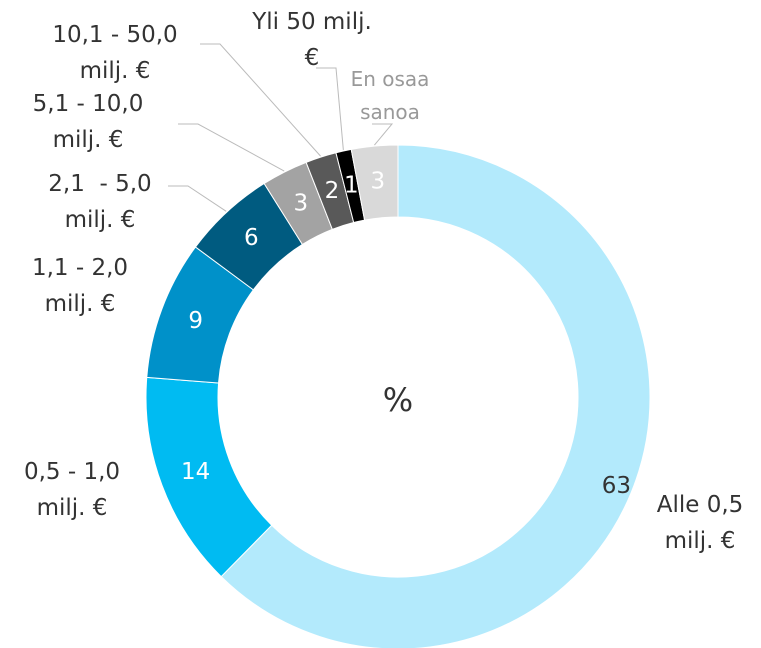  Describe the element at coordinates (195, 321) in the screenshot. I see `value-label: 9` at that location.